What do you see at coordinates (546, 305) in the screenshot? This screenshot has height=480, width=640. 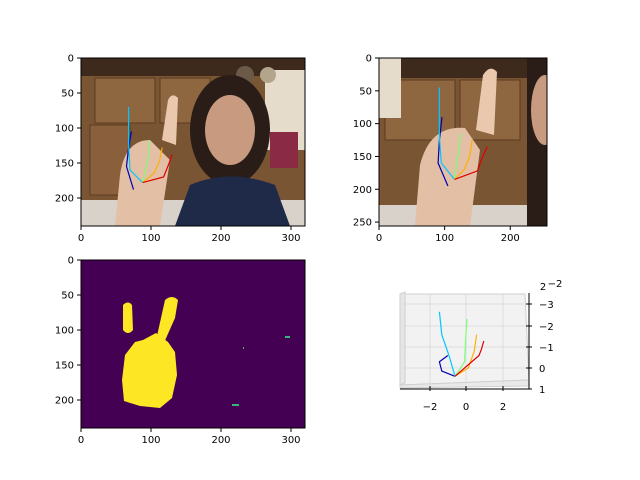 I see `z-tick-label: −3` at bounding box center [546, 305].